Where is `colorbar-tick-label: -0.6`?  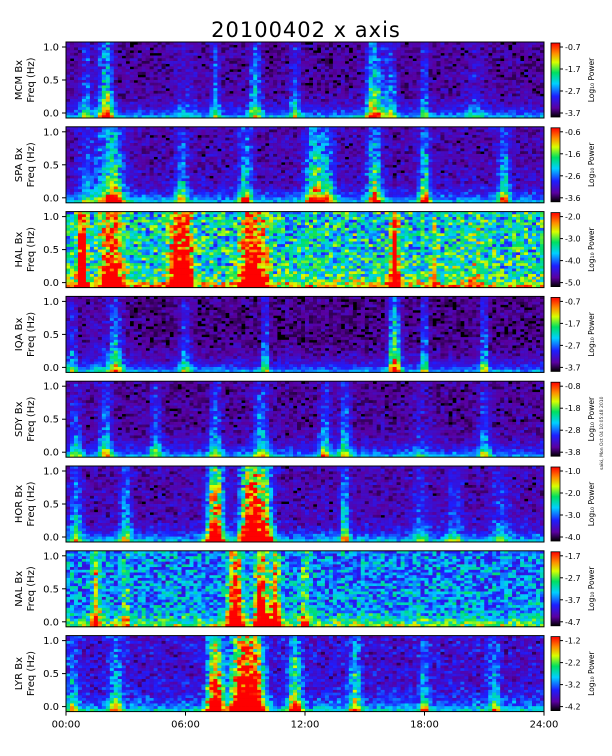 colorbar-tick-label: -0.6 is located at coordinates (573, 132).